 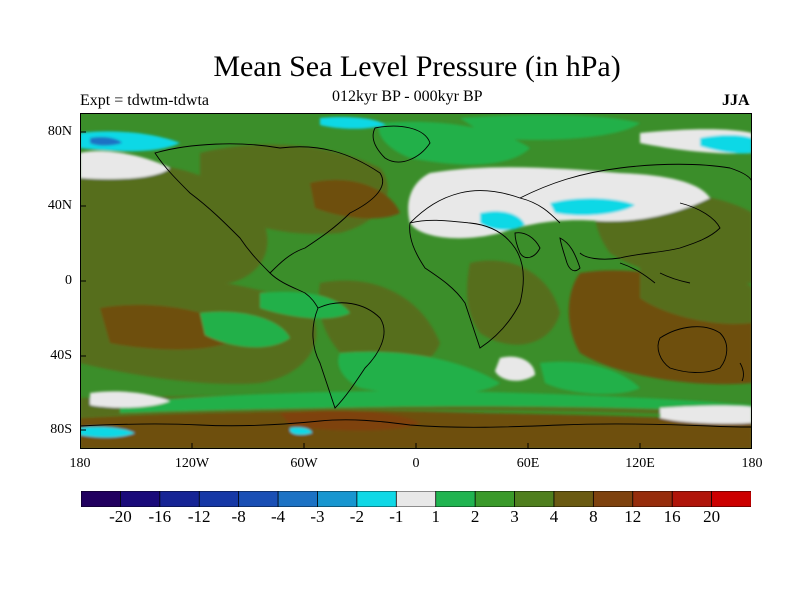 What do you see at coordinates (736, 100) in the screenshot?
I see `season-label: JJA` at bounding box center [736, 100].